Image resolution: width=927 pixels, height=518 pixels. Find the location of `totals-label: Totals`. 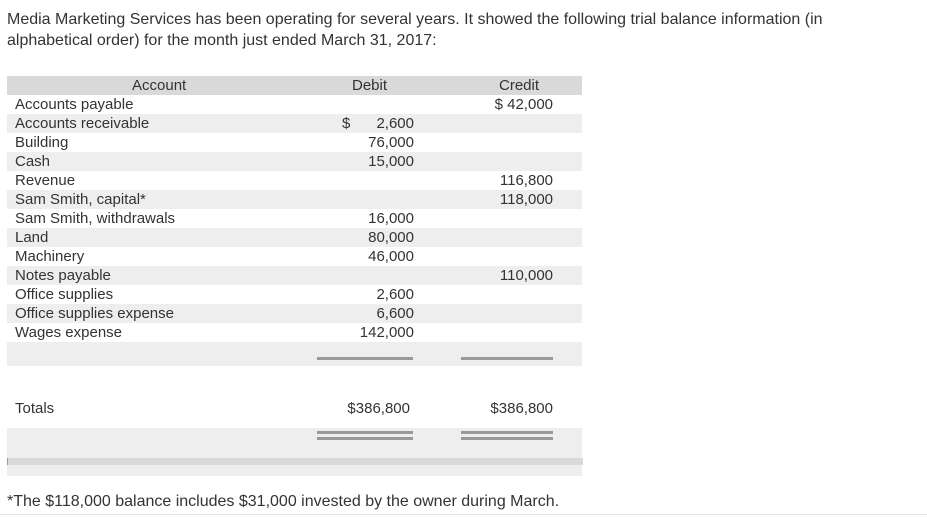

totals-label: Totals is located at coordinates (35, 408).